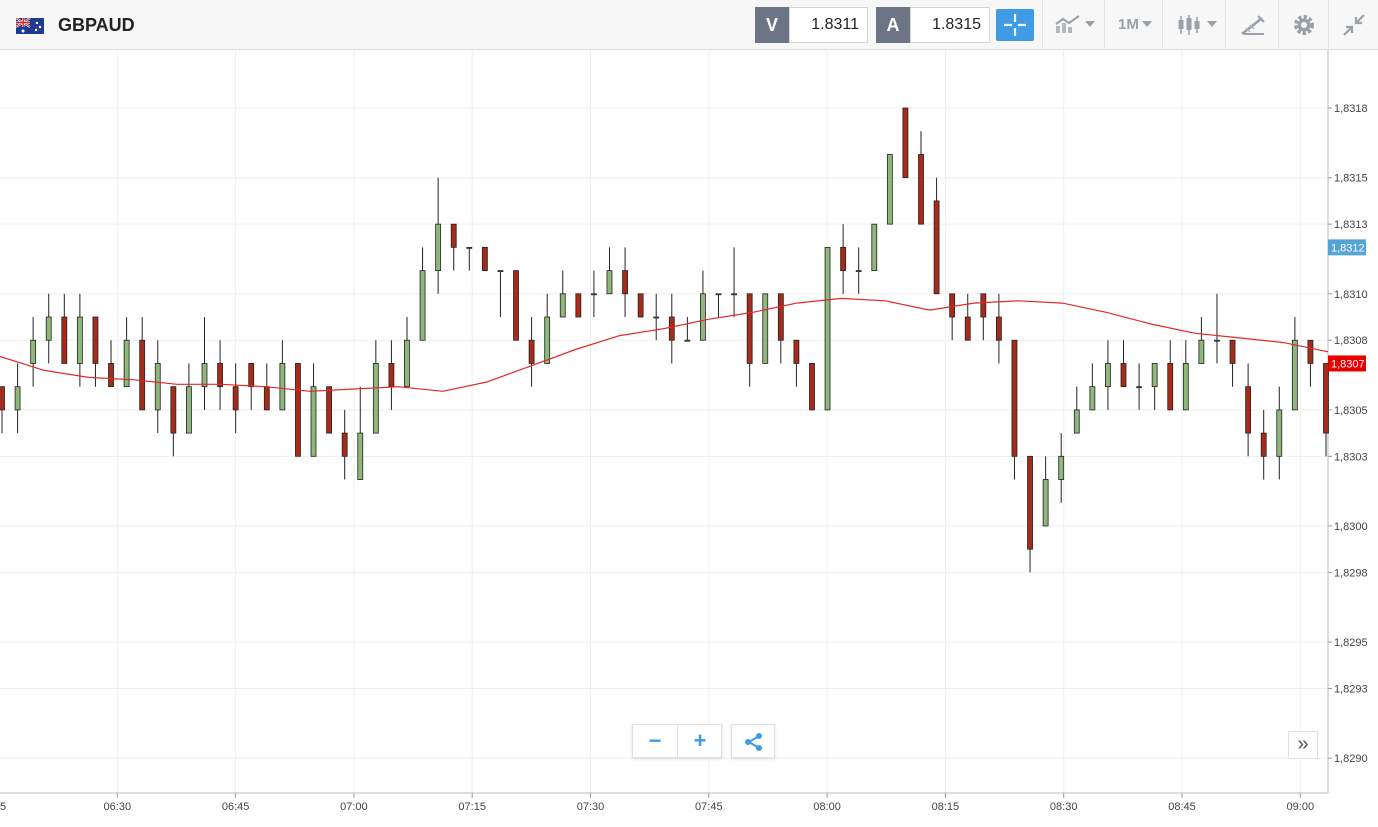 This screenshot has height=827, width=1378. Describe the element at coordinates (893, 25) in the screenshot. I see `buy-label: A` at that location.